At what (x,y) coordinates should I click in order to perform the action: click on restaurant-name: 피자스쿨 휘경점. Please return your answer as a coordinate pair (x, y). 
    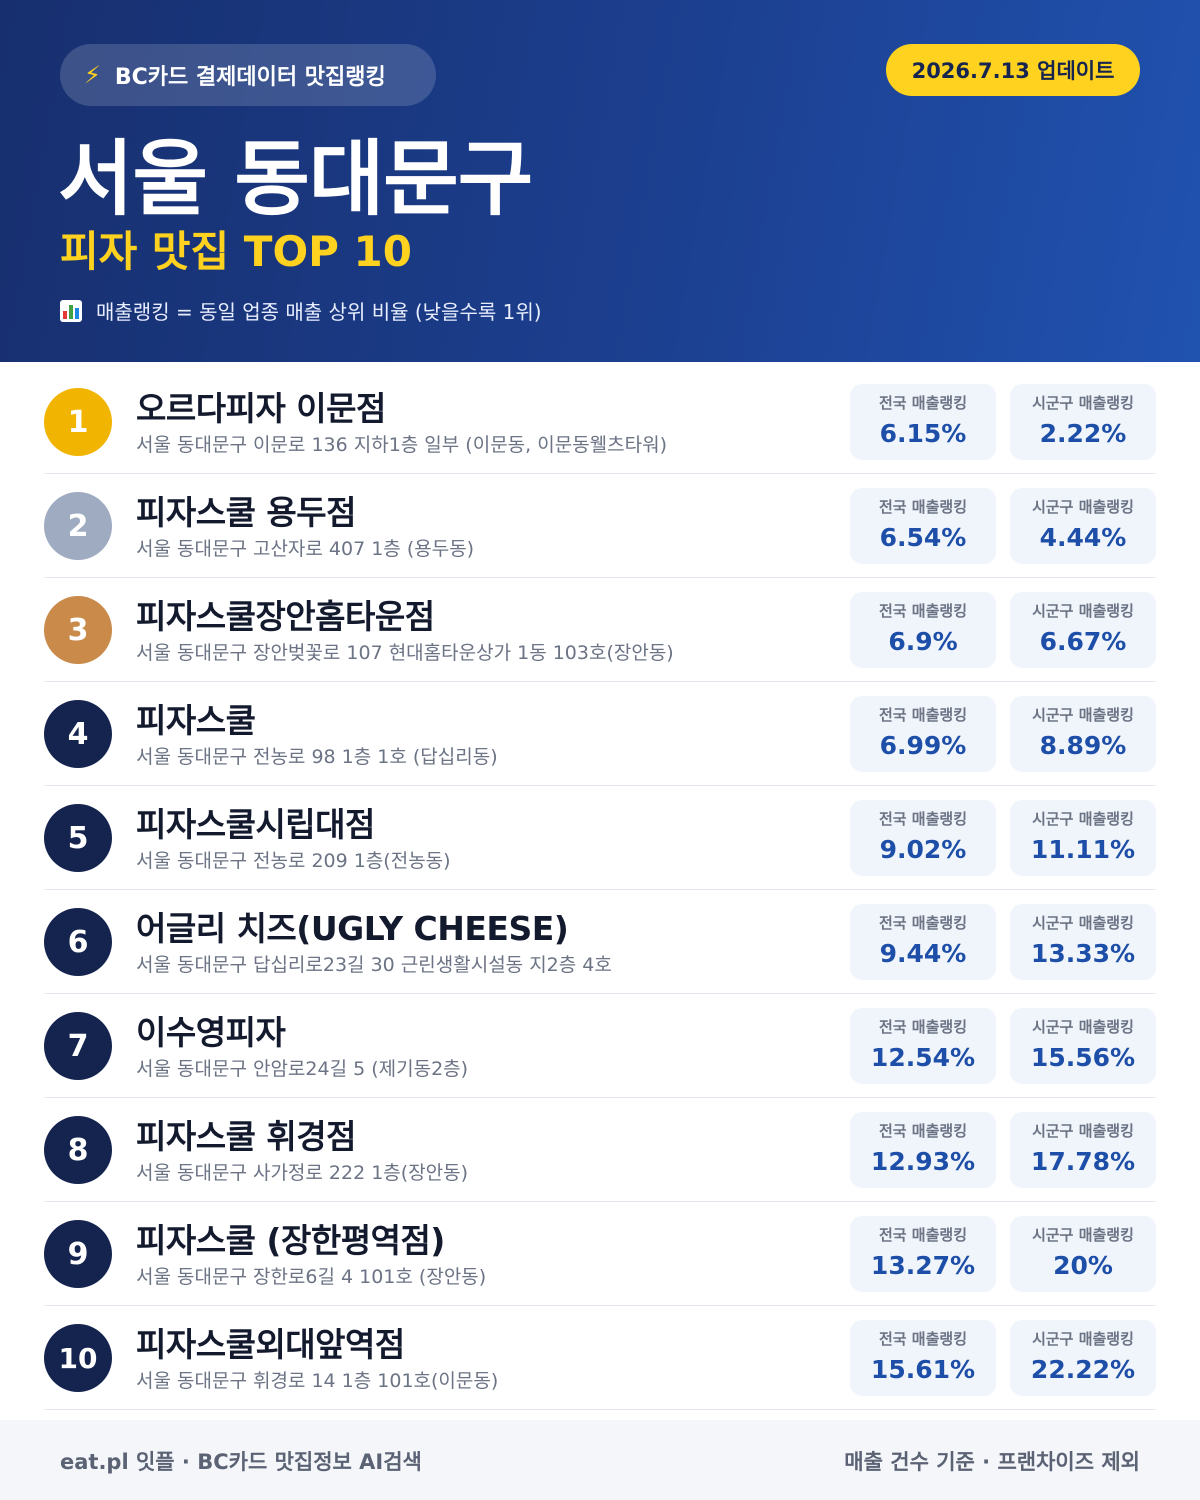
    Looking at the image, I should click on (246, 1136).